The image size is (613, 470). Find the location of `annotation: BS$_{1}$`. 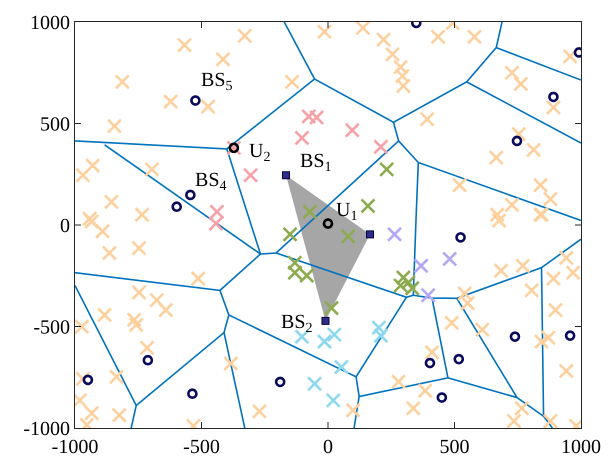

annotation: BS$_{1}$ is located at coordinates (316, 163).